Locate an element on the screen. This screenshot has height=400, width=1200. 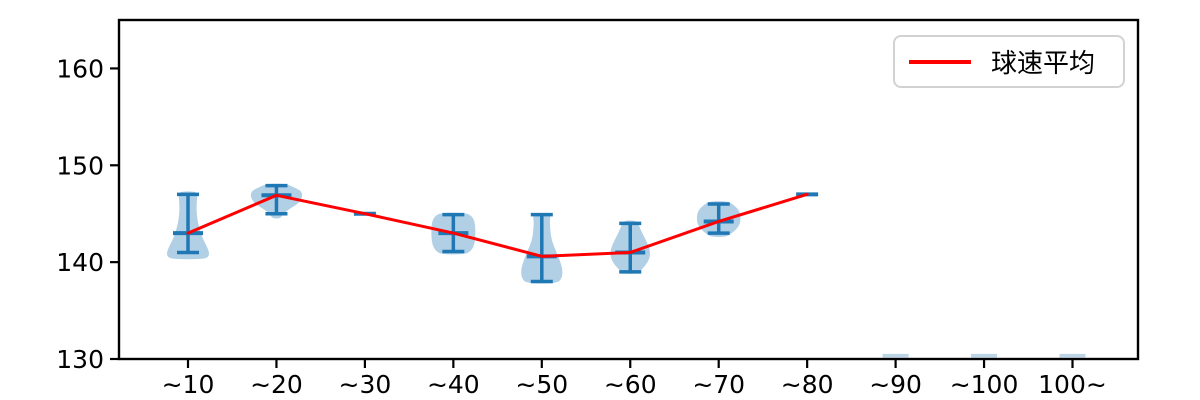
x-tick-label: ∼20 is located at coordinates (276, 384).